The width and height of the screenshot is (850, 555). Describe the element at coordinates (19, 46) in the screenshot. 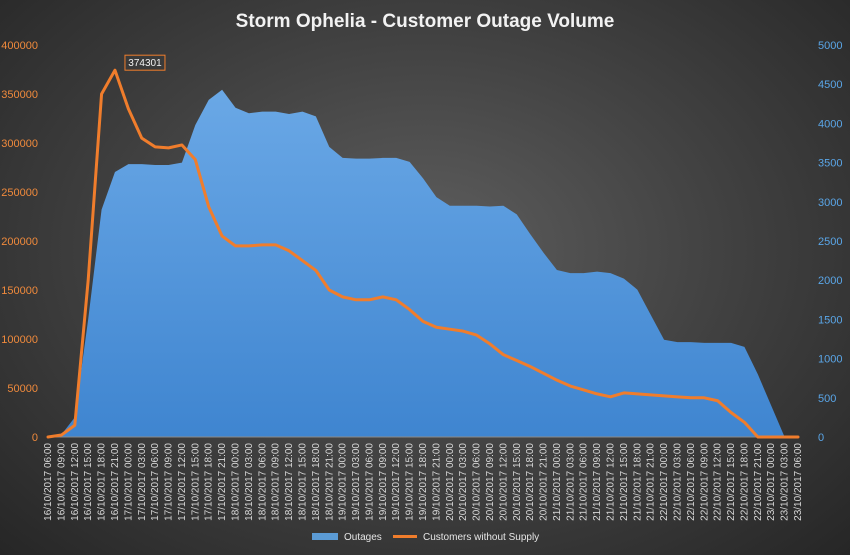

I see `left-tick-label: 400000` at that location.